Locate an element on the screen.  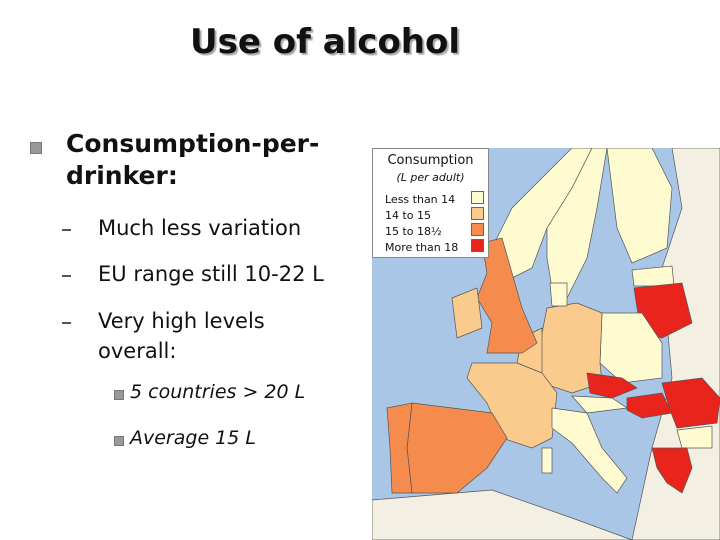
legend-item: Less than 14 is located at coordinates (420, 199).